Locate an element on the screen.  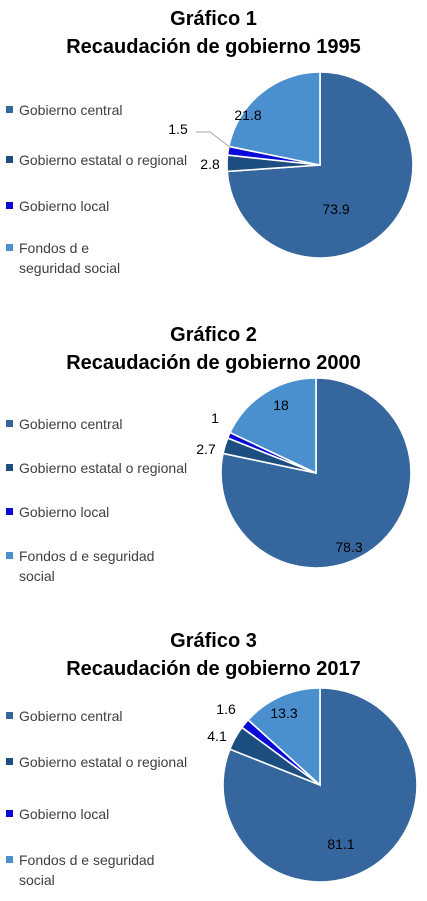
chart-2-legend-item-central: Gobierno central is located at coordinates (97, 424).